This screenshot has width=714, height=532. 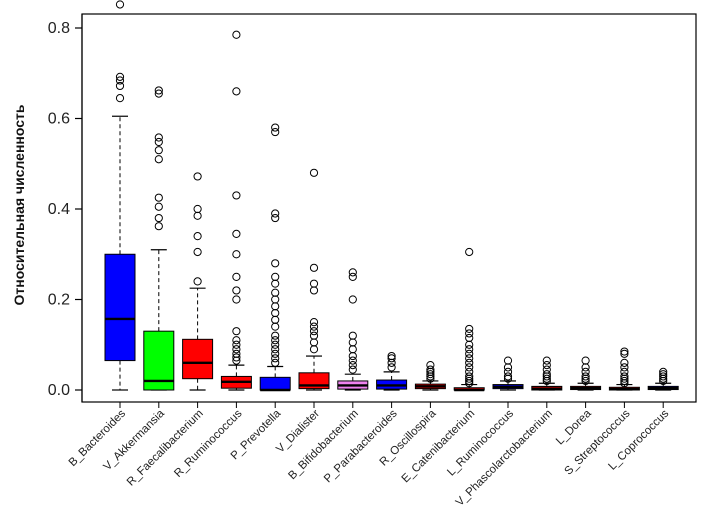 I want to click on y-tick-label: 0.0, so click(x=59, y=390).